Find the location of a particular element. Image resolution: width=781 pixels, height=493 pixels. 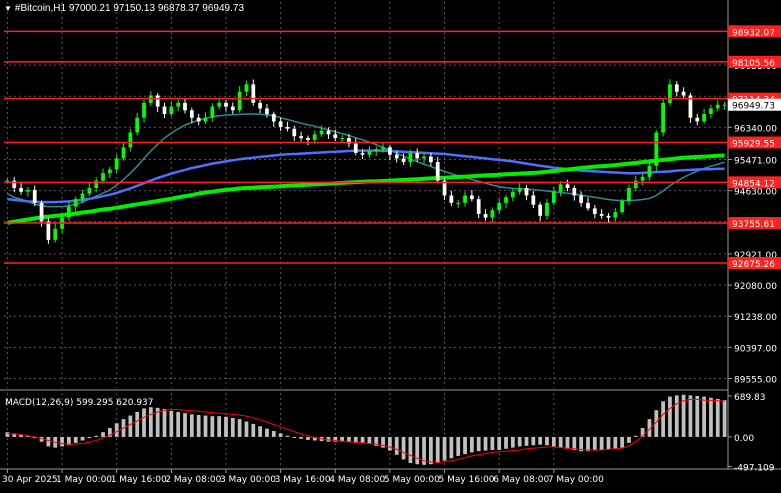

price-level-tag-label: 94854.12 is located at coordinates (753, 184).